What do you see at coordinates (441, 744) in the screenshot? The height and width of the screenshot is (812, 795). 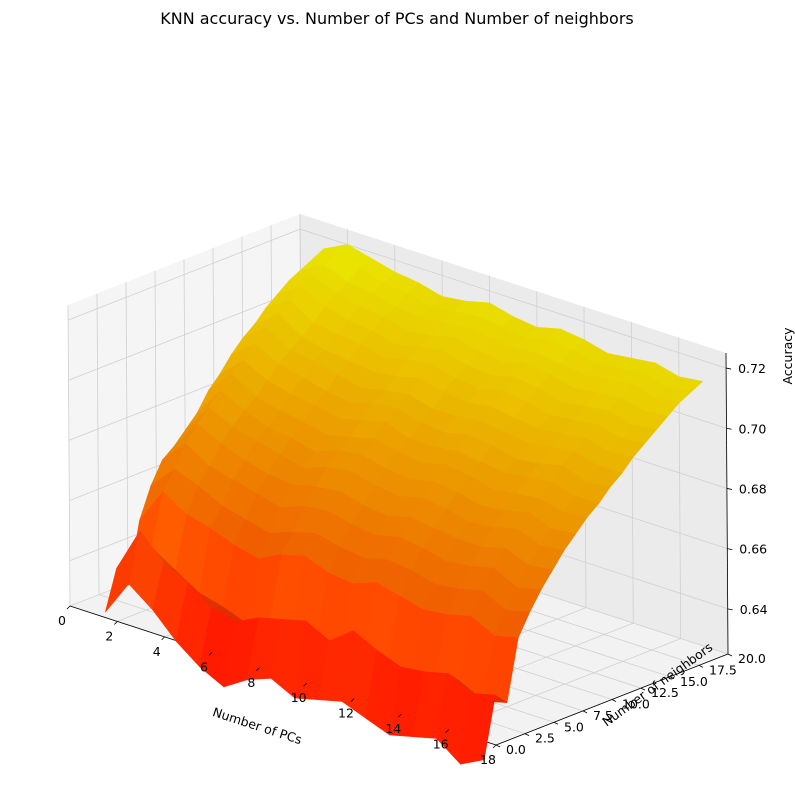 I see `x-tick-label: 16` at bounding box center [441, 744].